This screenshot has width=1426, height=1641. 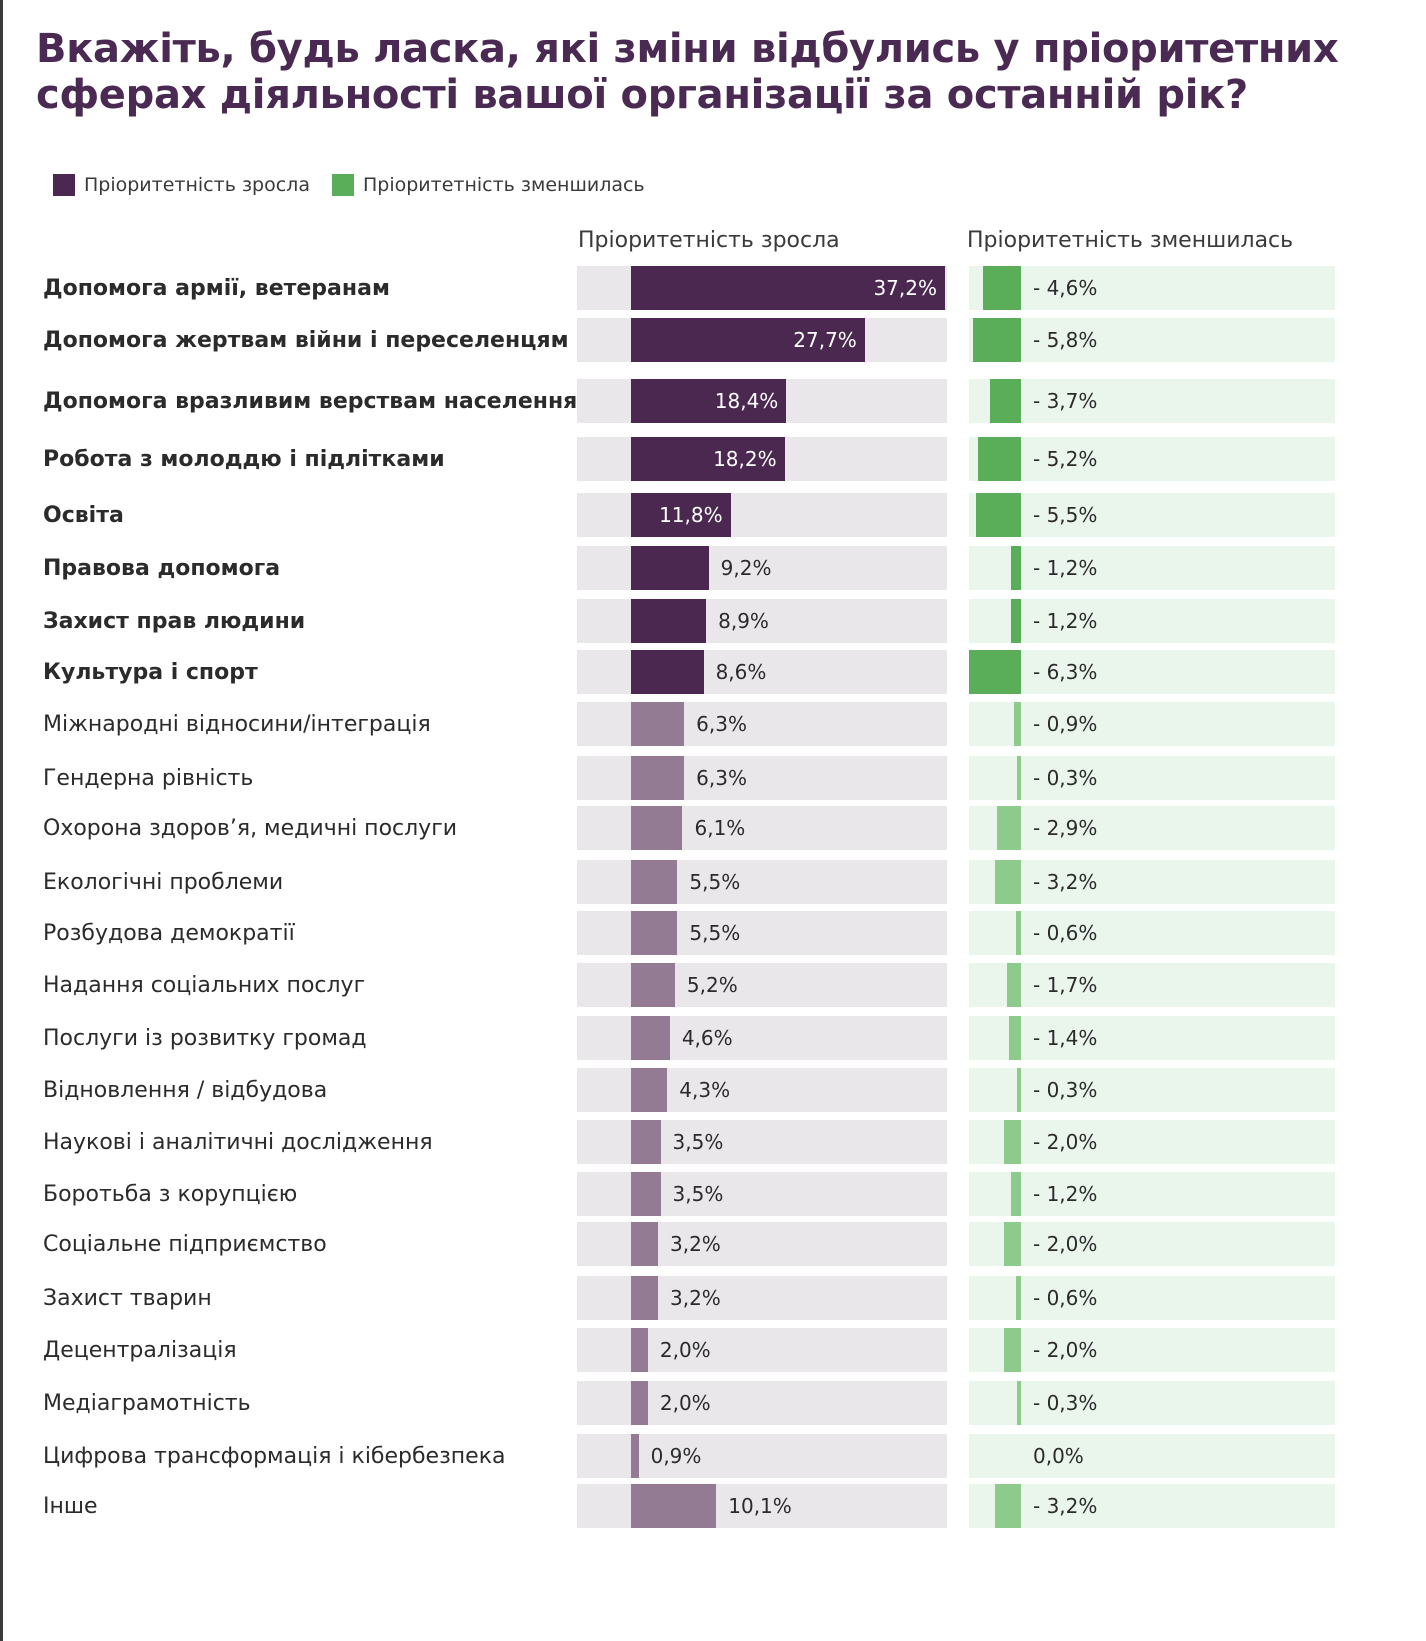 I want to click on increase-value-label: 5,2%, so click(x=712, y=985).